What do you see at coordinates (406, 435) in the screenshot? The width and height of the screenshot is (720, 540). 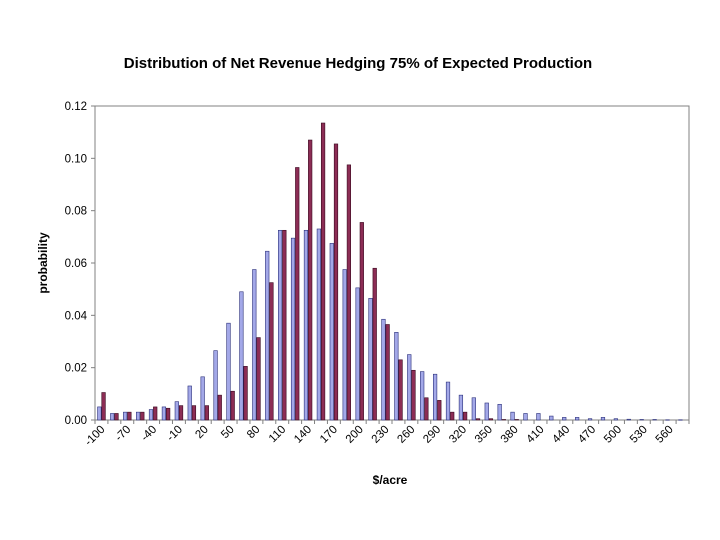 I see `x-tick-label: 260` at bounding box center [406, 435].